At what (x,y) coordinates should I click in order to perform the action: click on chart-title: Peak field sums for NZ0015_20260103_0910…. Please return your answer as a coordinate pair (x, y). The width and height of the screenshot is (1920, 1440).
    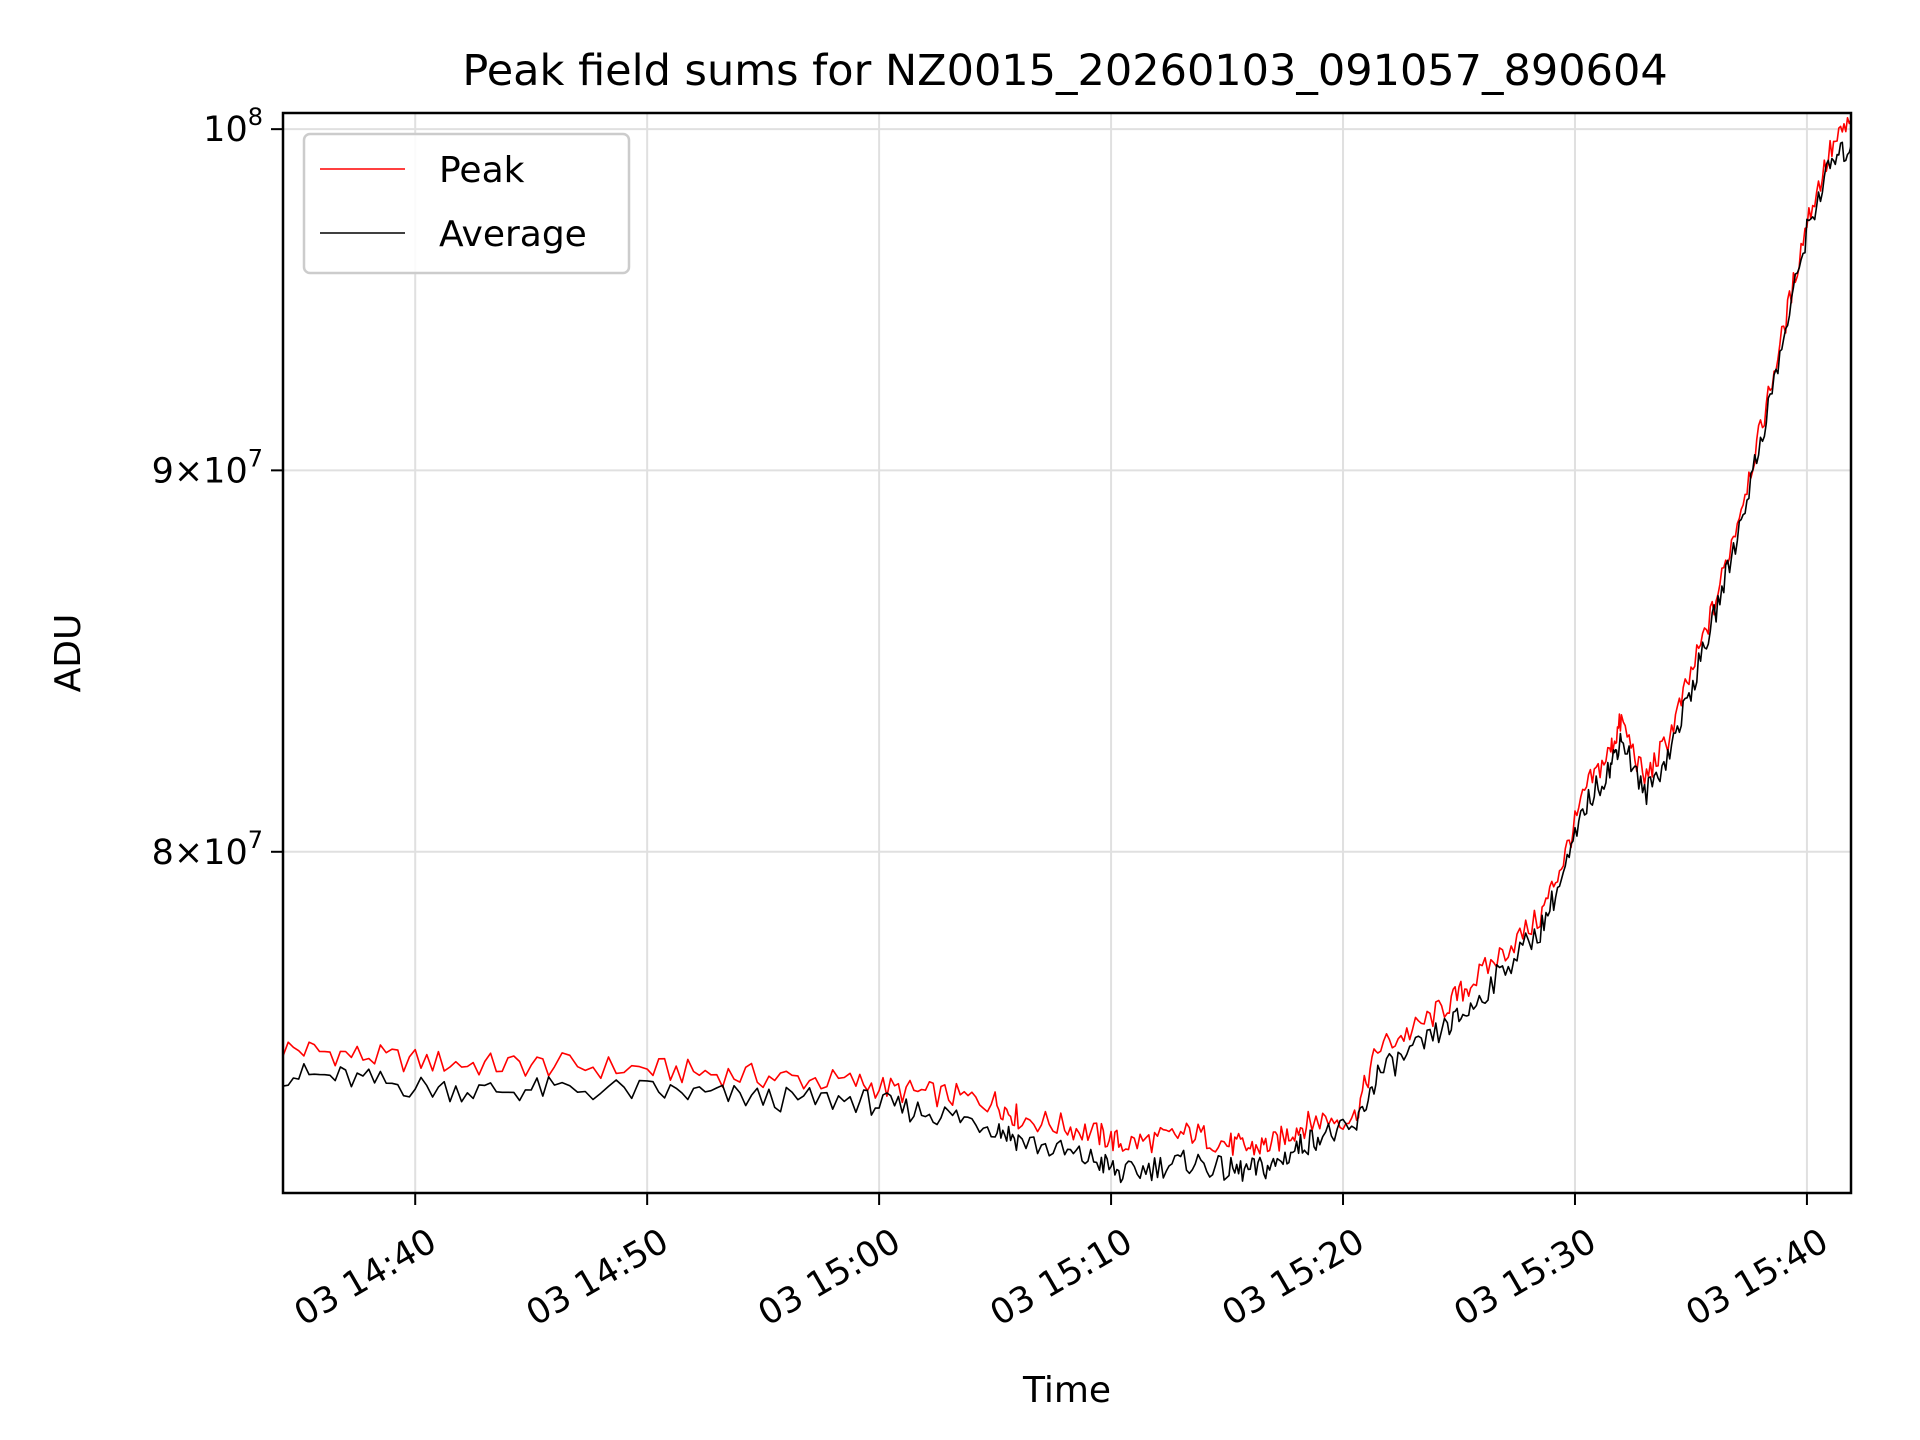
    Looking at the image, I should click on (1064, 71).